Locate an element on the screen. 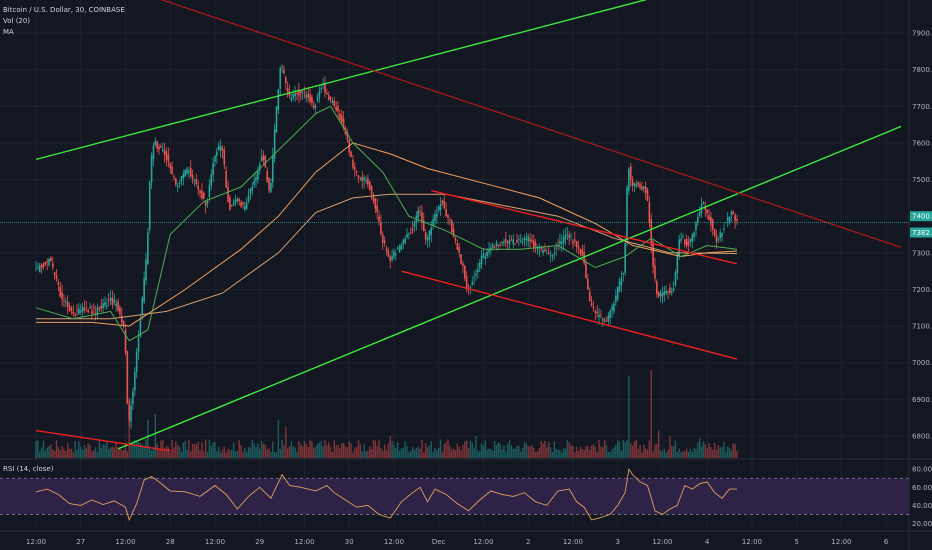 The image size is (932, 550). ma-legend: MA is located at coordinates (8, 32).